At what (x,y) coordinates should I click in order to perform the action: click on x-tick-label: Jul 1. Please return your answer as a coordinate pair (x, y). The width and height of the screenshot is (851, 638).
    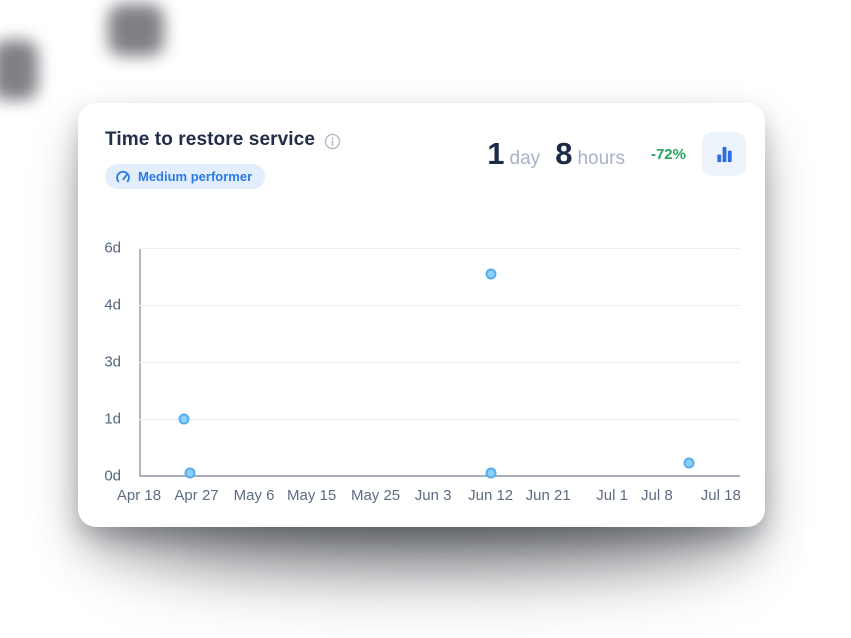
    Looking at the image, I should click on (612, 495).